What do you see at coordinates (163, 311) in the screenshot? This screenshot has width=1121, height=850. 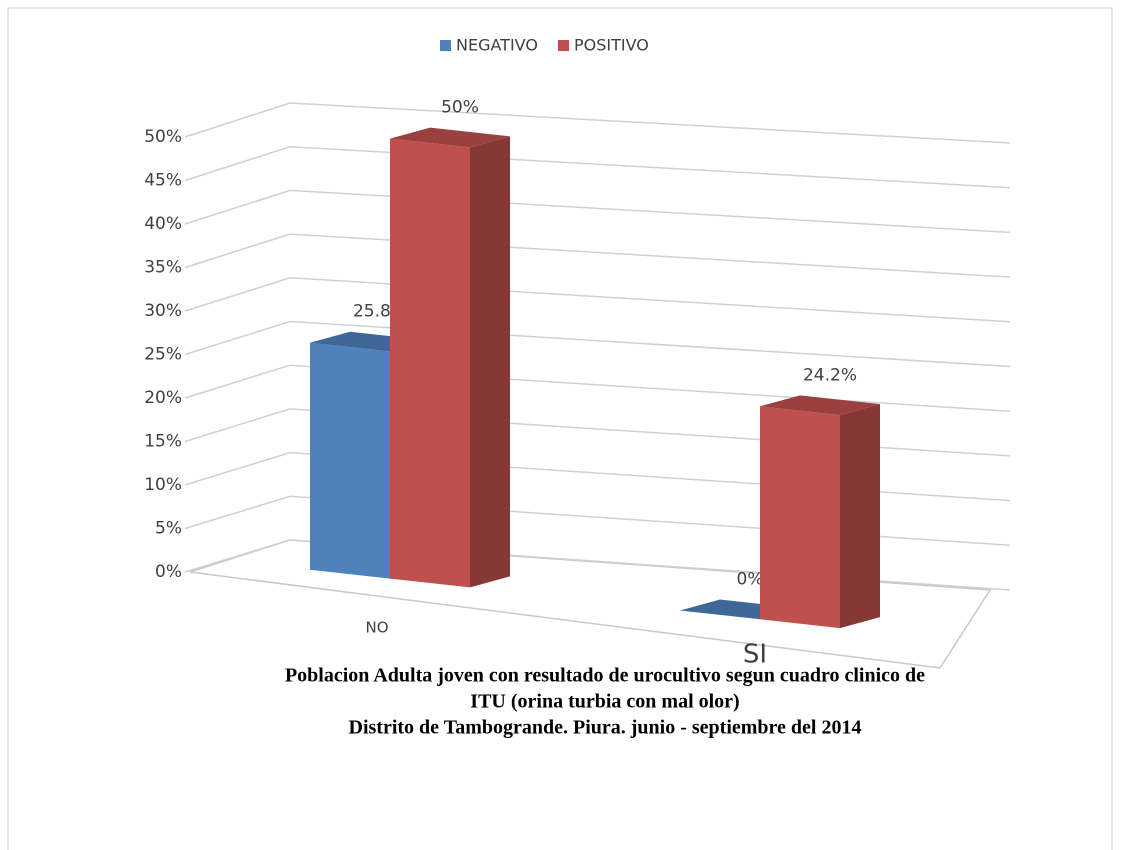 I see `y-tick-label: 30%` at bounding box center [163, 311].